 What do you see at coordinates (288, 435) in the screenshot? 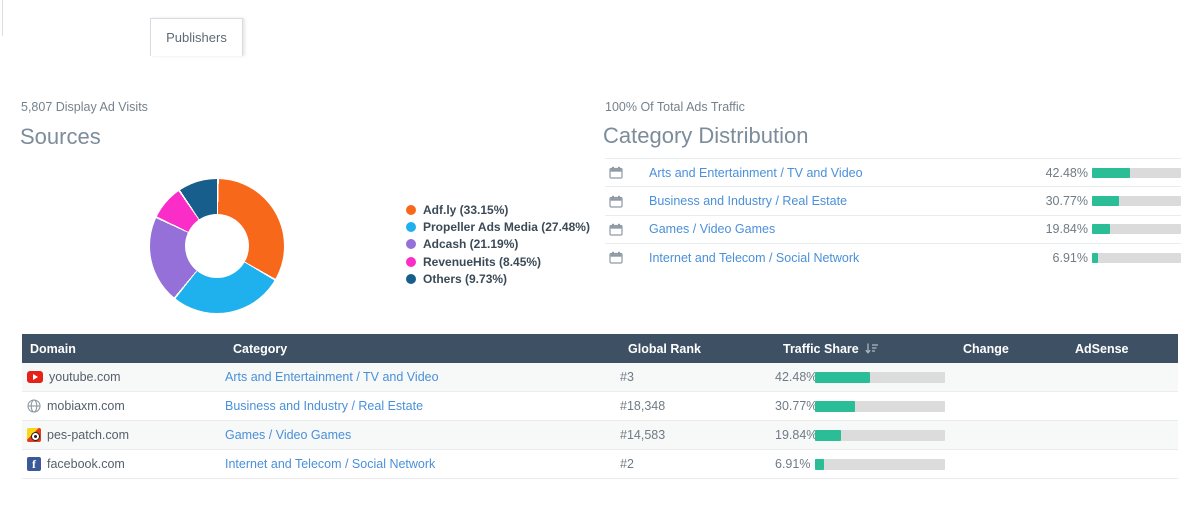
I see `category-cell: Games / Video Games` at bounding box center [288, 435].